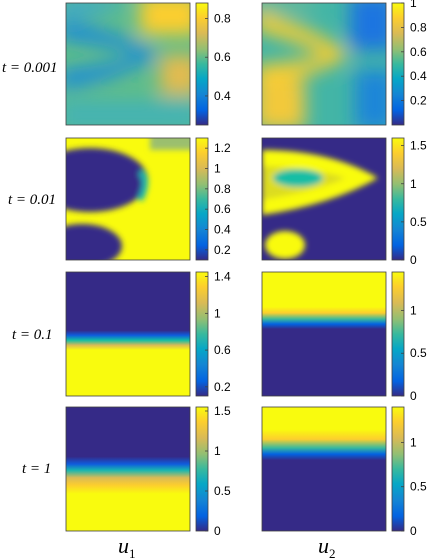 This screenshot has height=560, width=427. I want to click on row-label-t001-text: t = 0.01, so click(32, 200).